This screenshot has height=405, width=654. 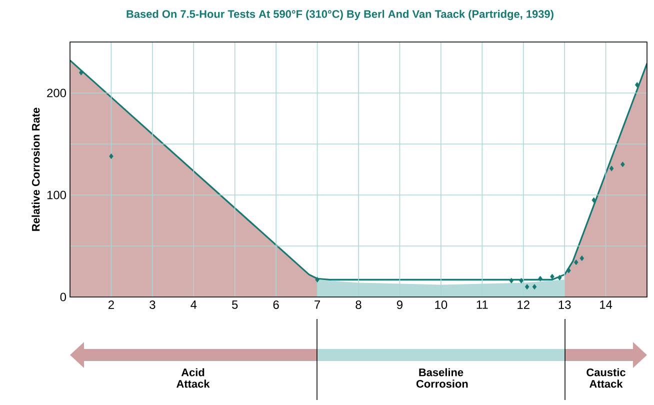 What do you see at coordinates (63, 297) in the screenshot?
I see `y-tick-label: 0` at bounding box center [63, 297].